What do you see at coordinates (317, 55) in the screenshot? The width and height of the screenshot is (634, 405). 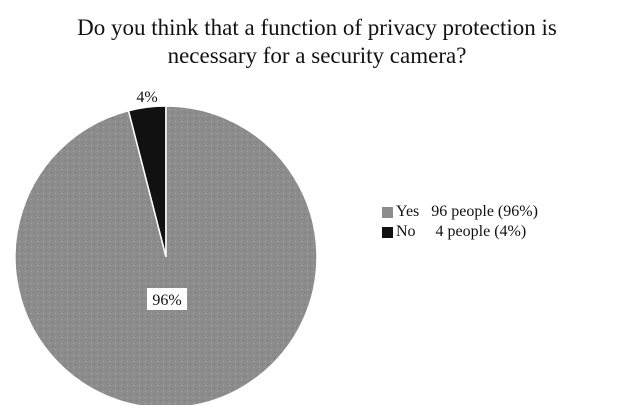 I see `chart-title-line-2: necessary for a security camera?` at bounding box center [317, 55].